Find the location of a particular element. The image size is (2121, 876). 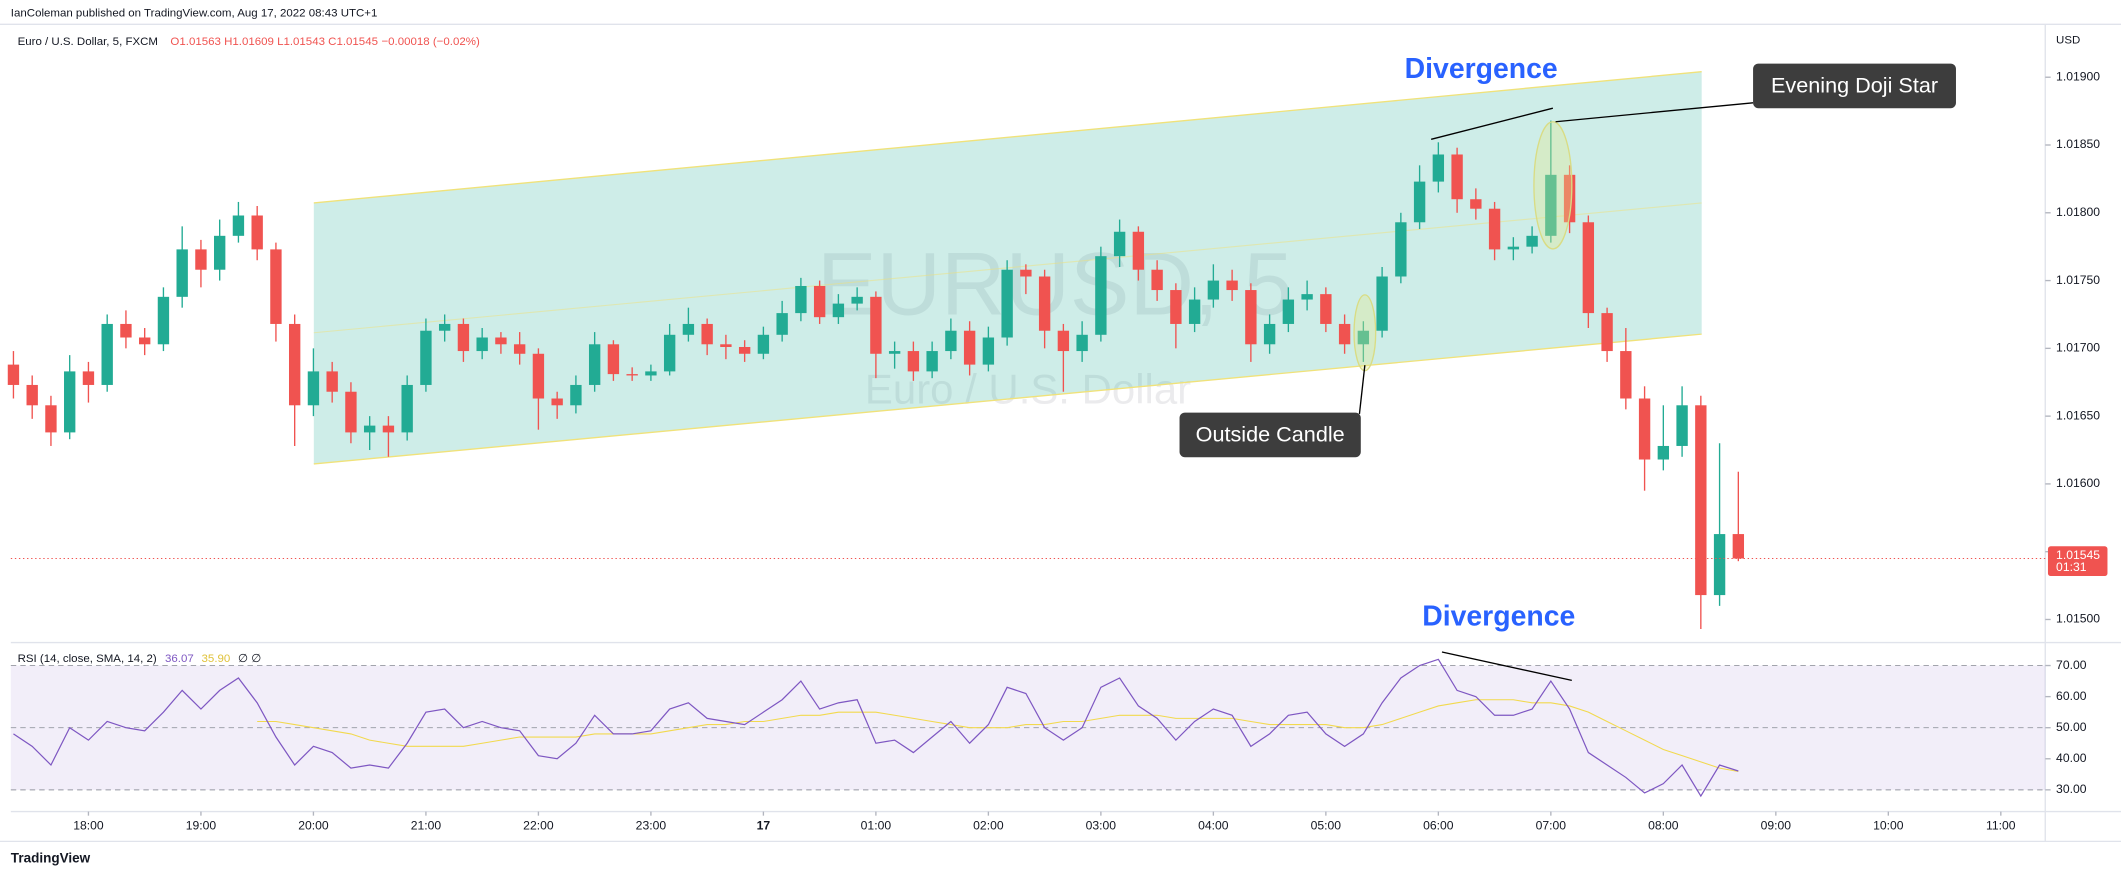

x-tick-label: 06:00 is located at coordinates (1438, 826).